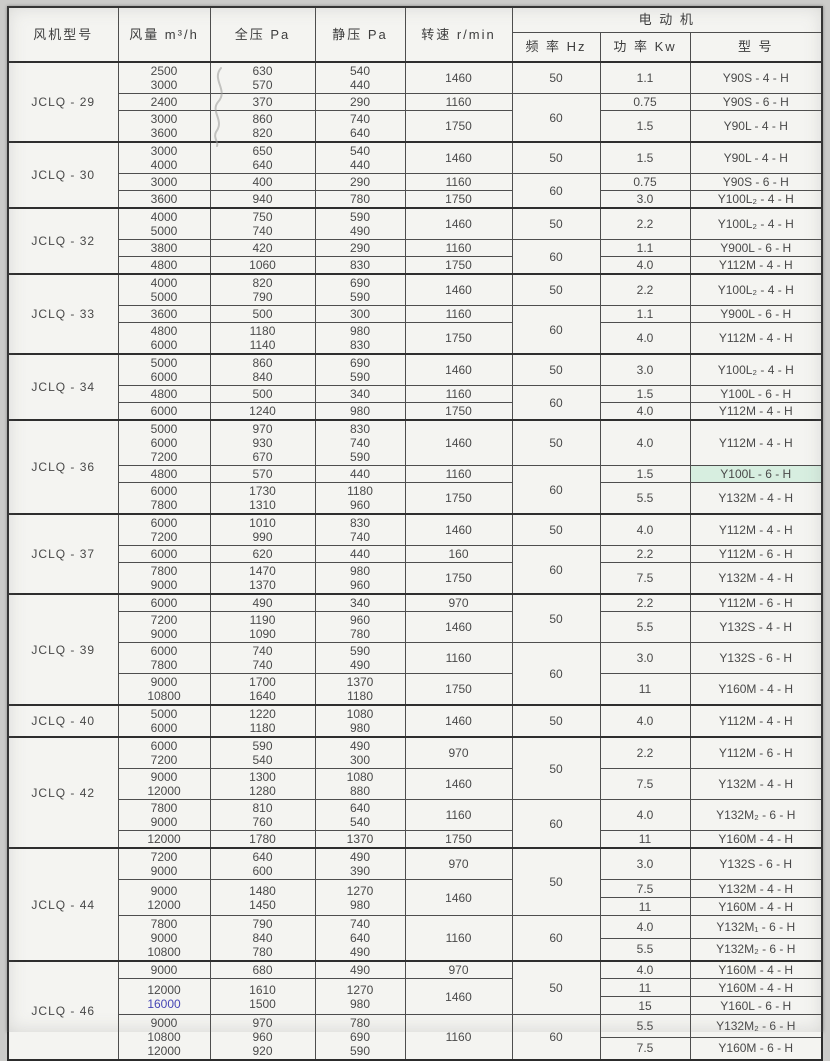 The image size is (830, 1061). What do you see at coordinates (63, 102) in the screenshot?
I see `fan-model-cell: JCLQ - 29` at bounding box center [63, 102].